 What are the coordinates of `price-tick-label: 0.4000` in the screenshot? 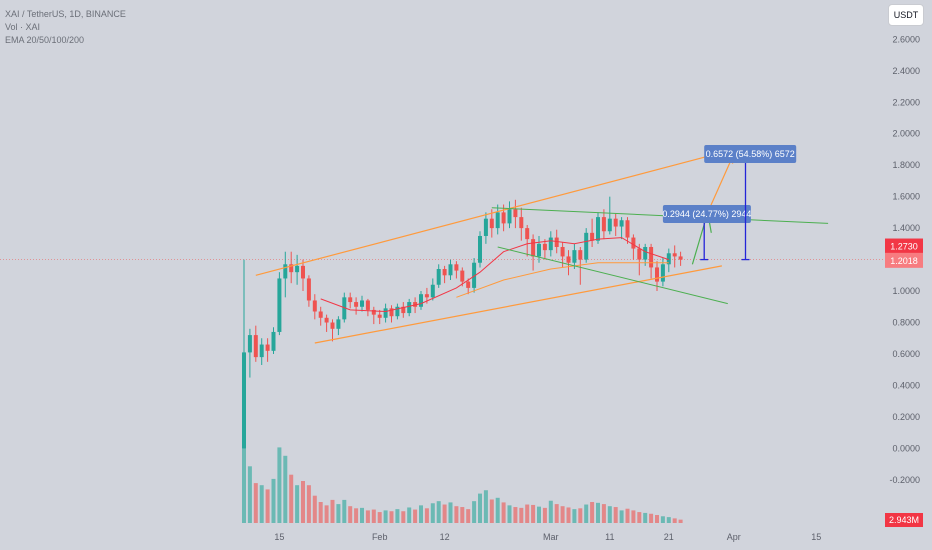 It's located at (906, 385).